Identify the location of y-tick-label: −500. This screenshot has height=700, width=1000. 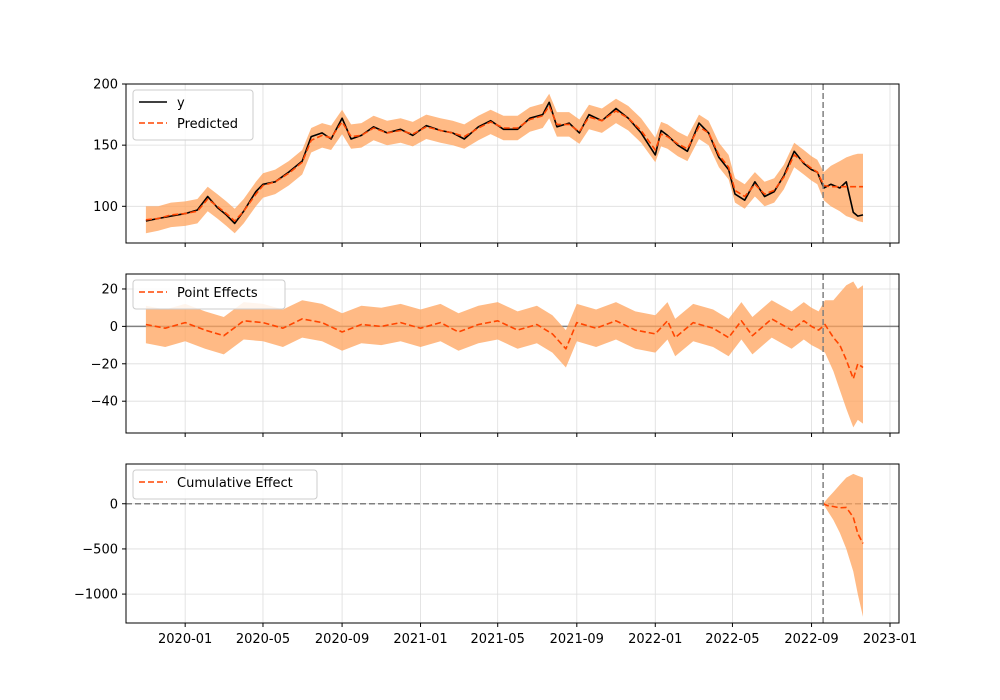
(100, 549).